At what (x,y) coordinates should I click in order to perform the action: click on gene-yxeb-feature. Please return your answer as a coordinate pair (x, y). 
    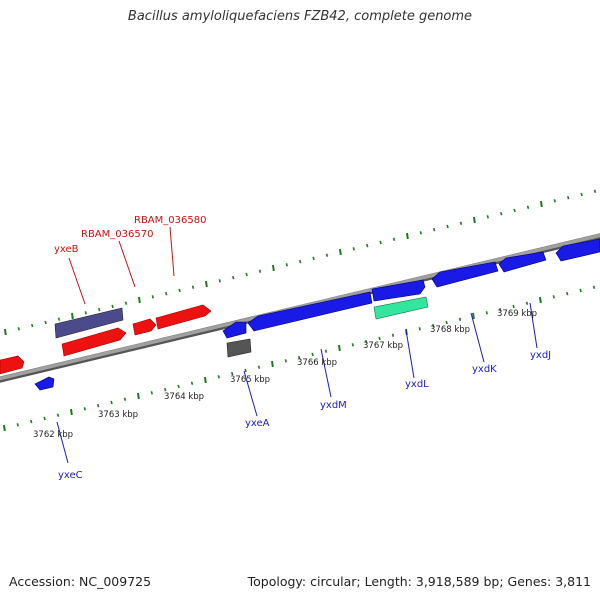
    Looking at the image, I should click on (89, 323).